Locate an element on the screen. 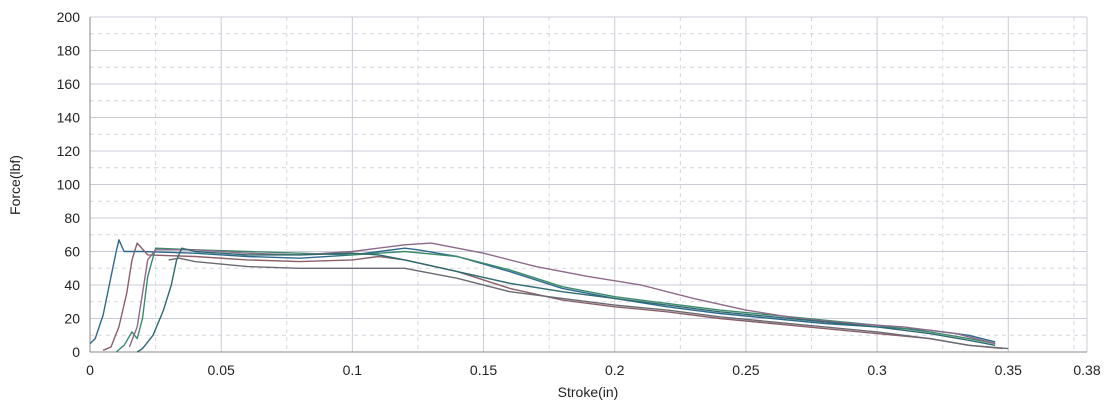 This screenshot has height=403, width=1110. x-tick-label: 0 is located at coordinates (90, 370).